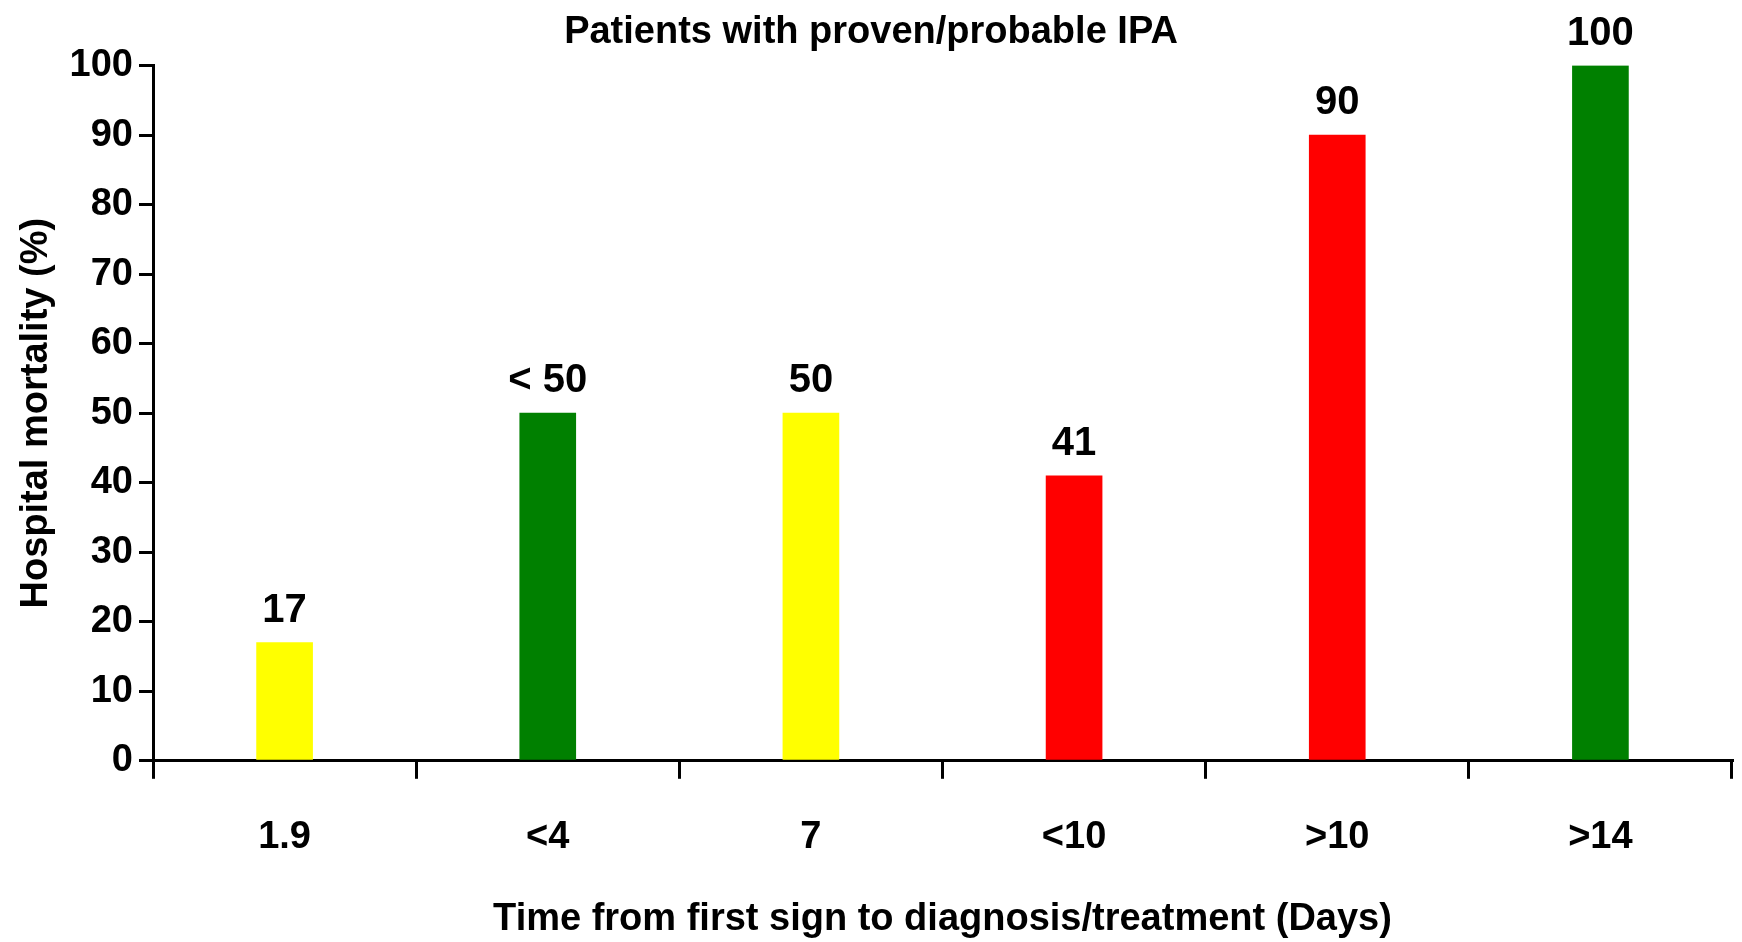 This screenshot has width=1742, height=942. What do you see at coordinates (111, 480) in the screenshot?
I see `y-tick-label: 40` at bounding box center [111, 480].